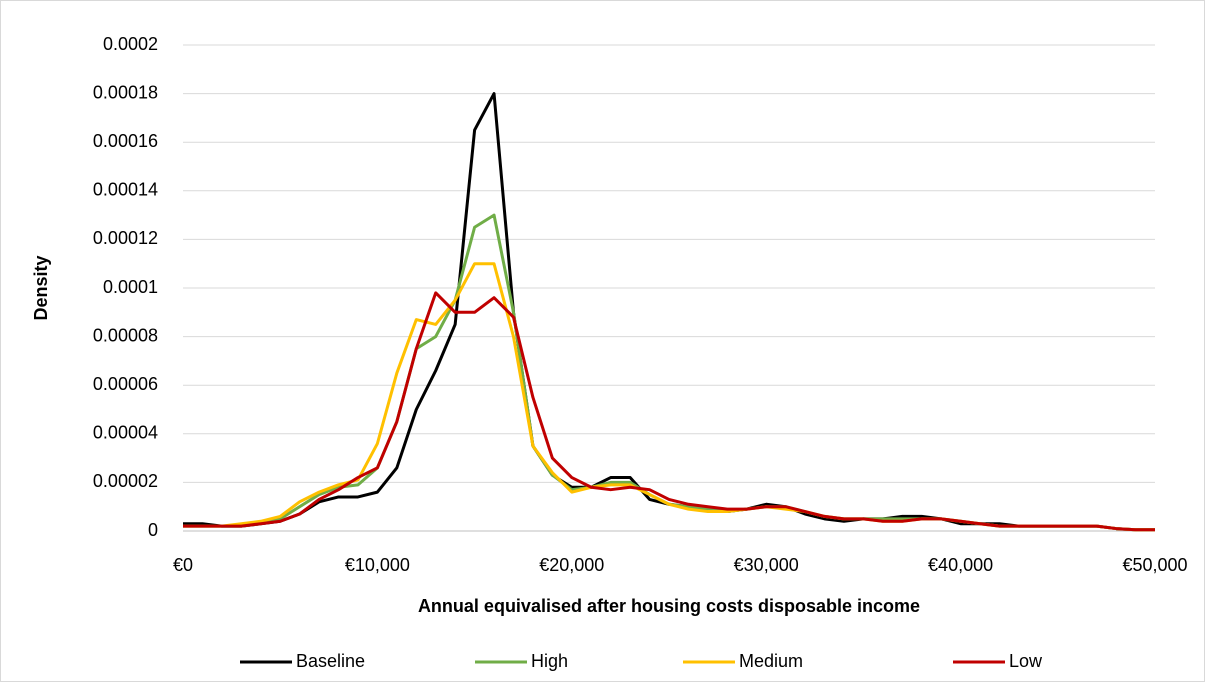 This screenshot has width=1205, height=682. What do you see at coordinates (125, 433) in the screenshot?
I see `y-tick-label: 0.00004` at bounding box center [125, 433].